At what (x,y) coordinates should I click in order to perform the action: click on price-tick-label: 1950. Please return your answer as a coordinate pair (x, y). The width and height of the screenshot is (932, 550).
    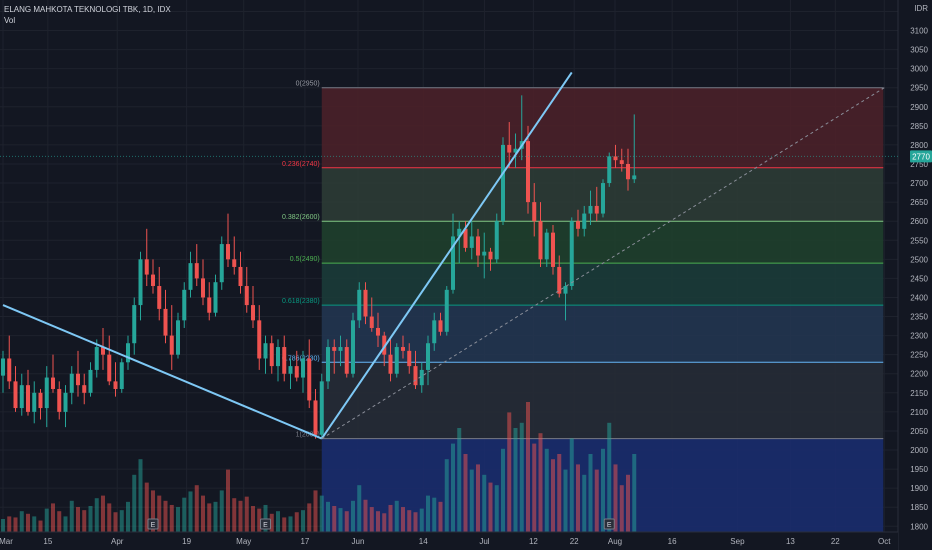
    Looking at the image, I should click on (919, 469).